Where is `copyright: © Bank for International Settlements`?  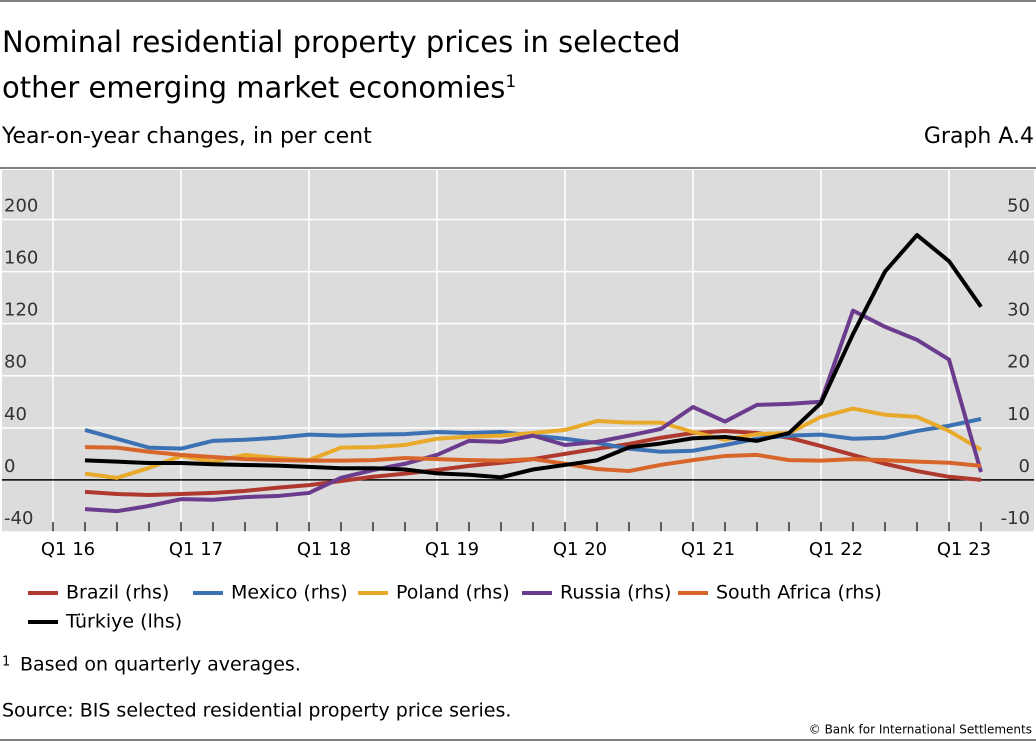
copyright: © Bank for International Settlements is located at coordinates (920, 730).